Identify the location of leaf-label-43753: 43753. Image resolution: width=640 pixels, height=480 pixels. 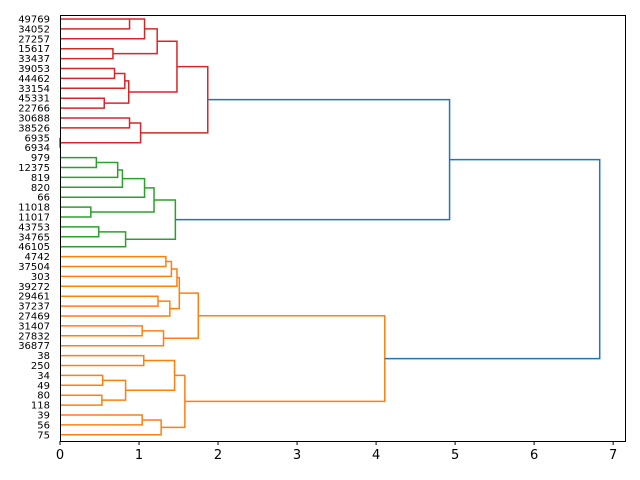
(34, 227).